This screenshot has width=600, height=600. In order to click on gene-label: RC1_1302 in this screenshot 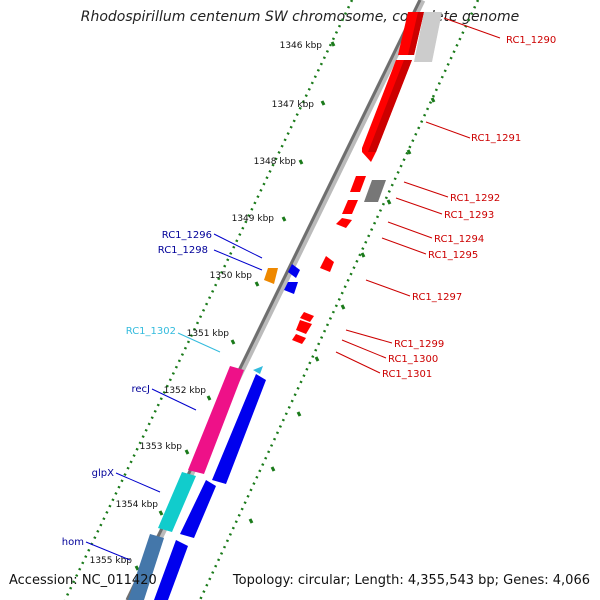, I will do `click(151, 331)`.